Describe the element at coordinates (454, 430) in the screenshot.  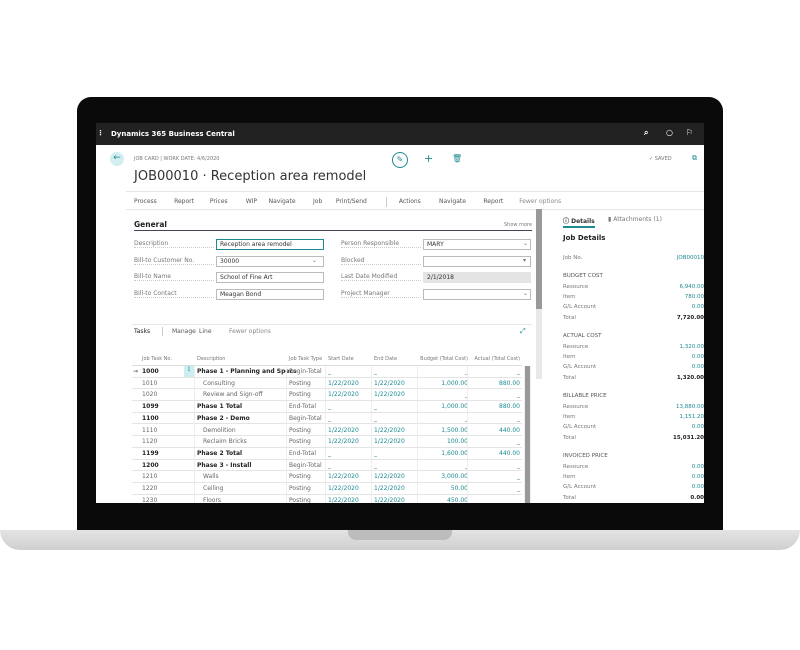
I see `budget-cost: 1,500.00` at that location.